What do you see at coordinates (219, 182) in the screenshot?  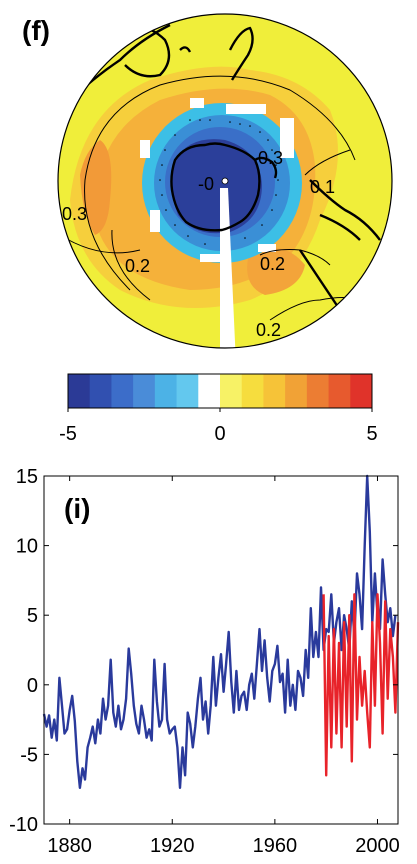 I see `significance-stipple` at bounding box center [219, 182].